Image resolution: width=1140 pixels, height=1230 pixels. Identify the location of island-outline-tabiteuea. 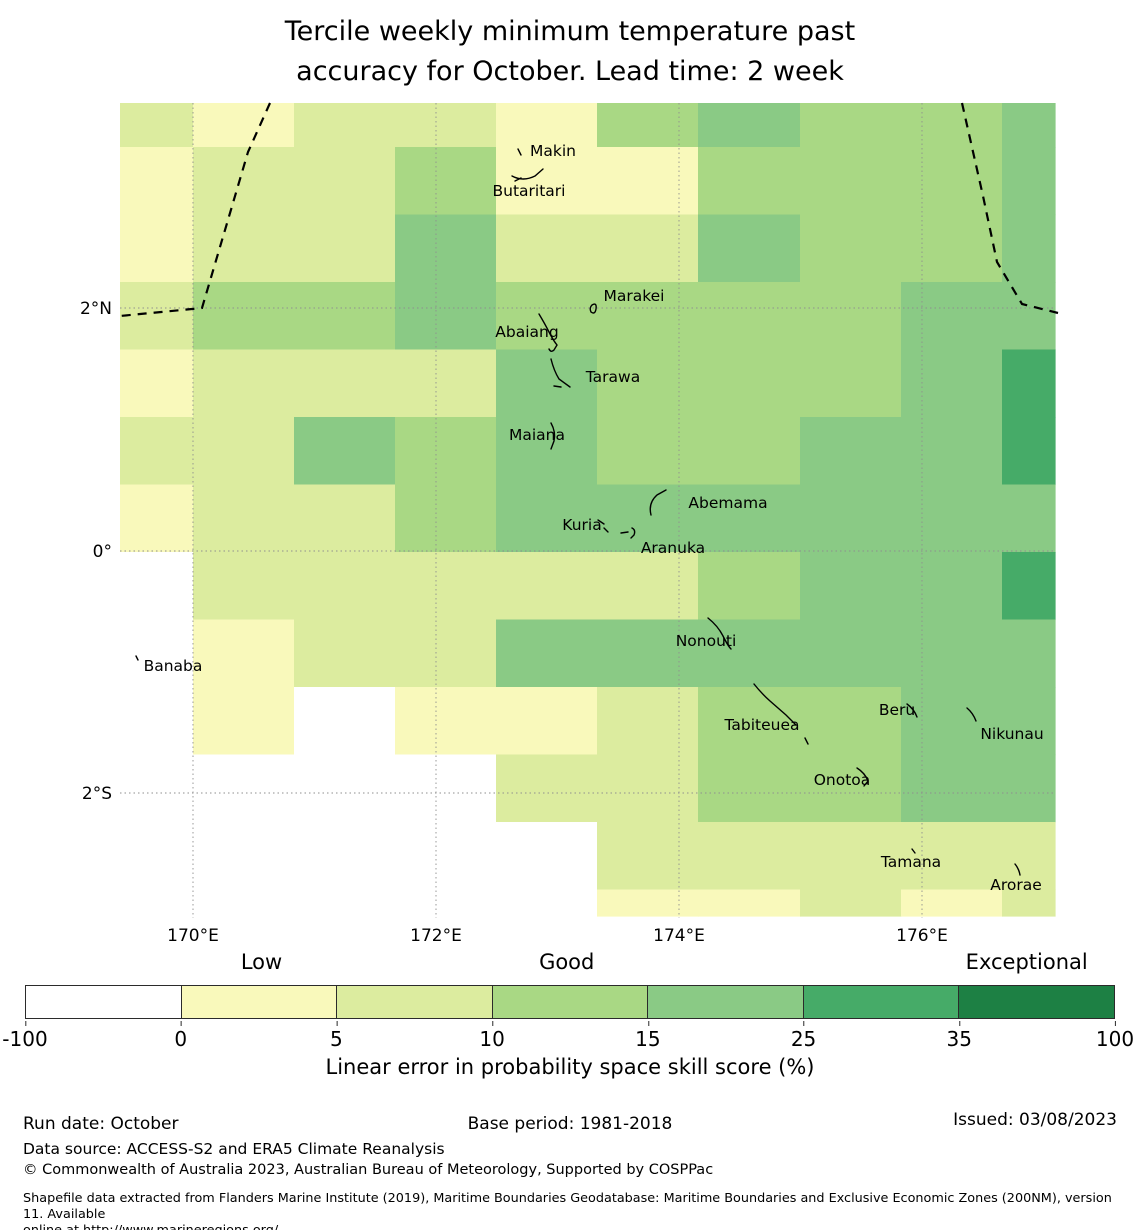
(781, 714).